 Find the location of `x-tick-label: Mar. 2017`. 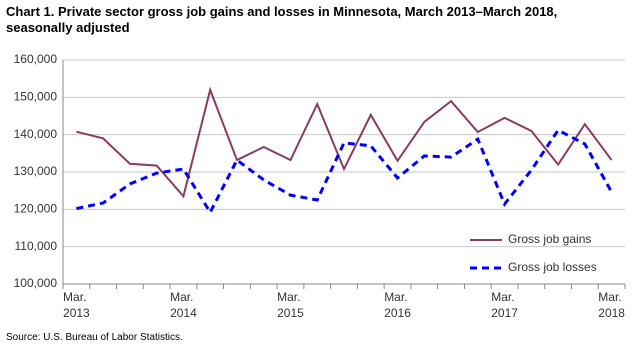

x-tick-label: Mar. 2017 is located at coordinates (504, 305).